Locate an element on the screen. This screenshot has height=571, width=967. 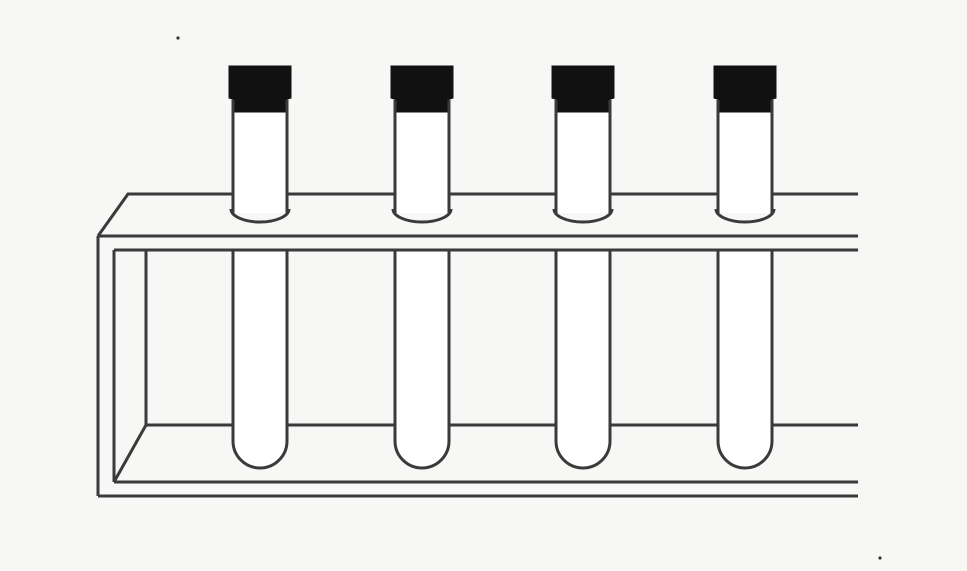
rack-top-board-back-edge is located at coordinates (477, 214).